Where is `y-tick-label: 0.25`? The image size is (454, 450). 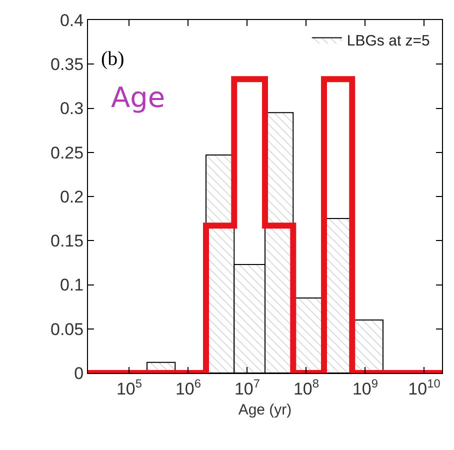 y-tick-label: 0.25 is located at coordinates (67, 152).